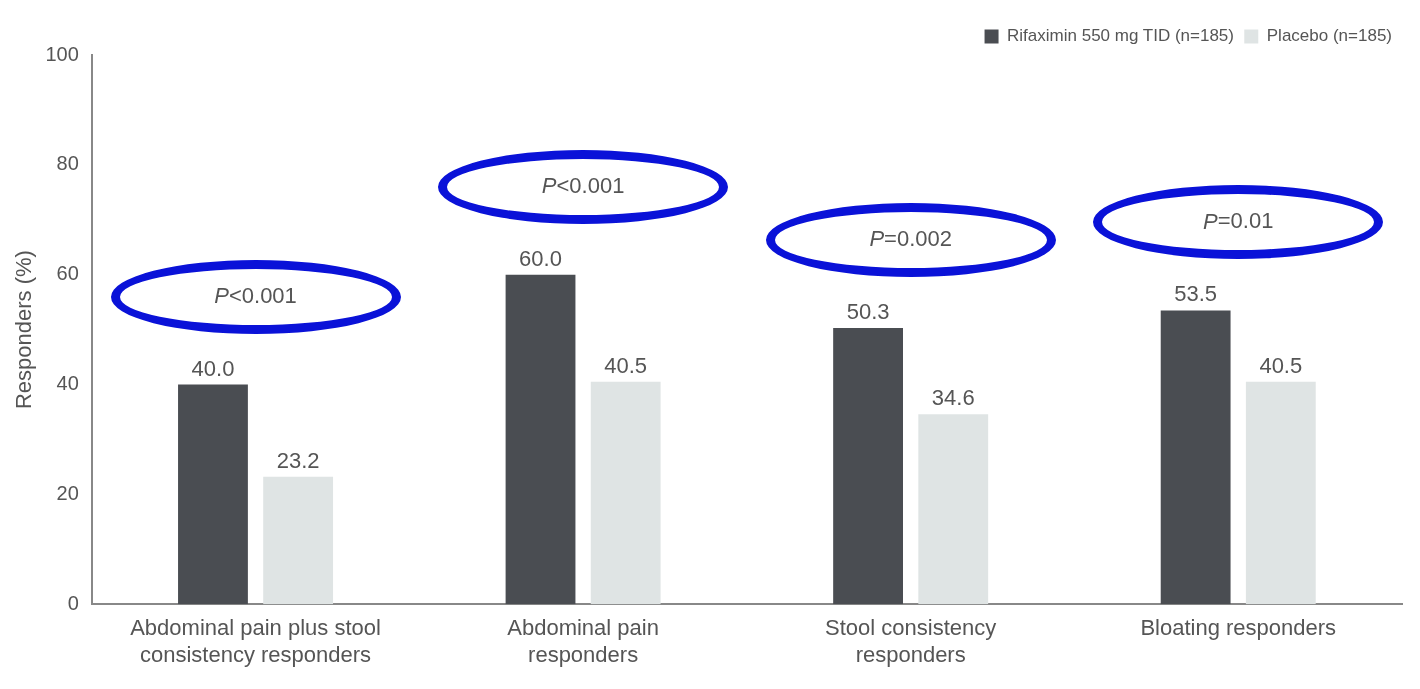 The width and height of the screenshot is (1420, 689). Describe the element at coordinates (67, 383) in the screenshot. I see `y-tick-label: 40` at that location.